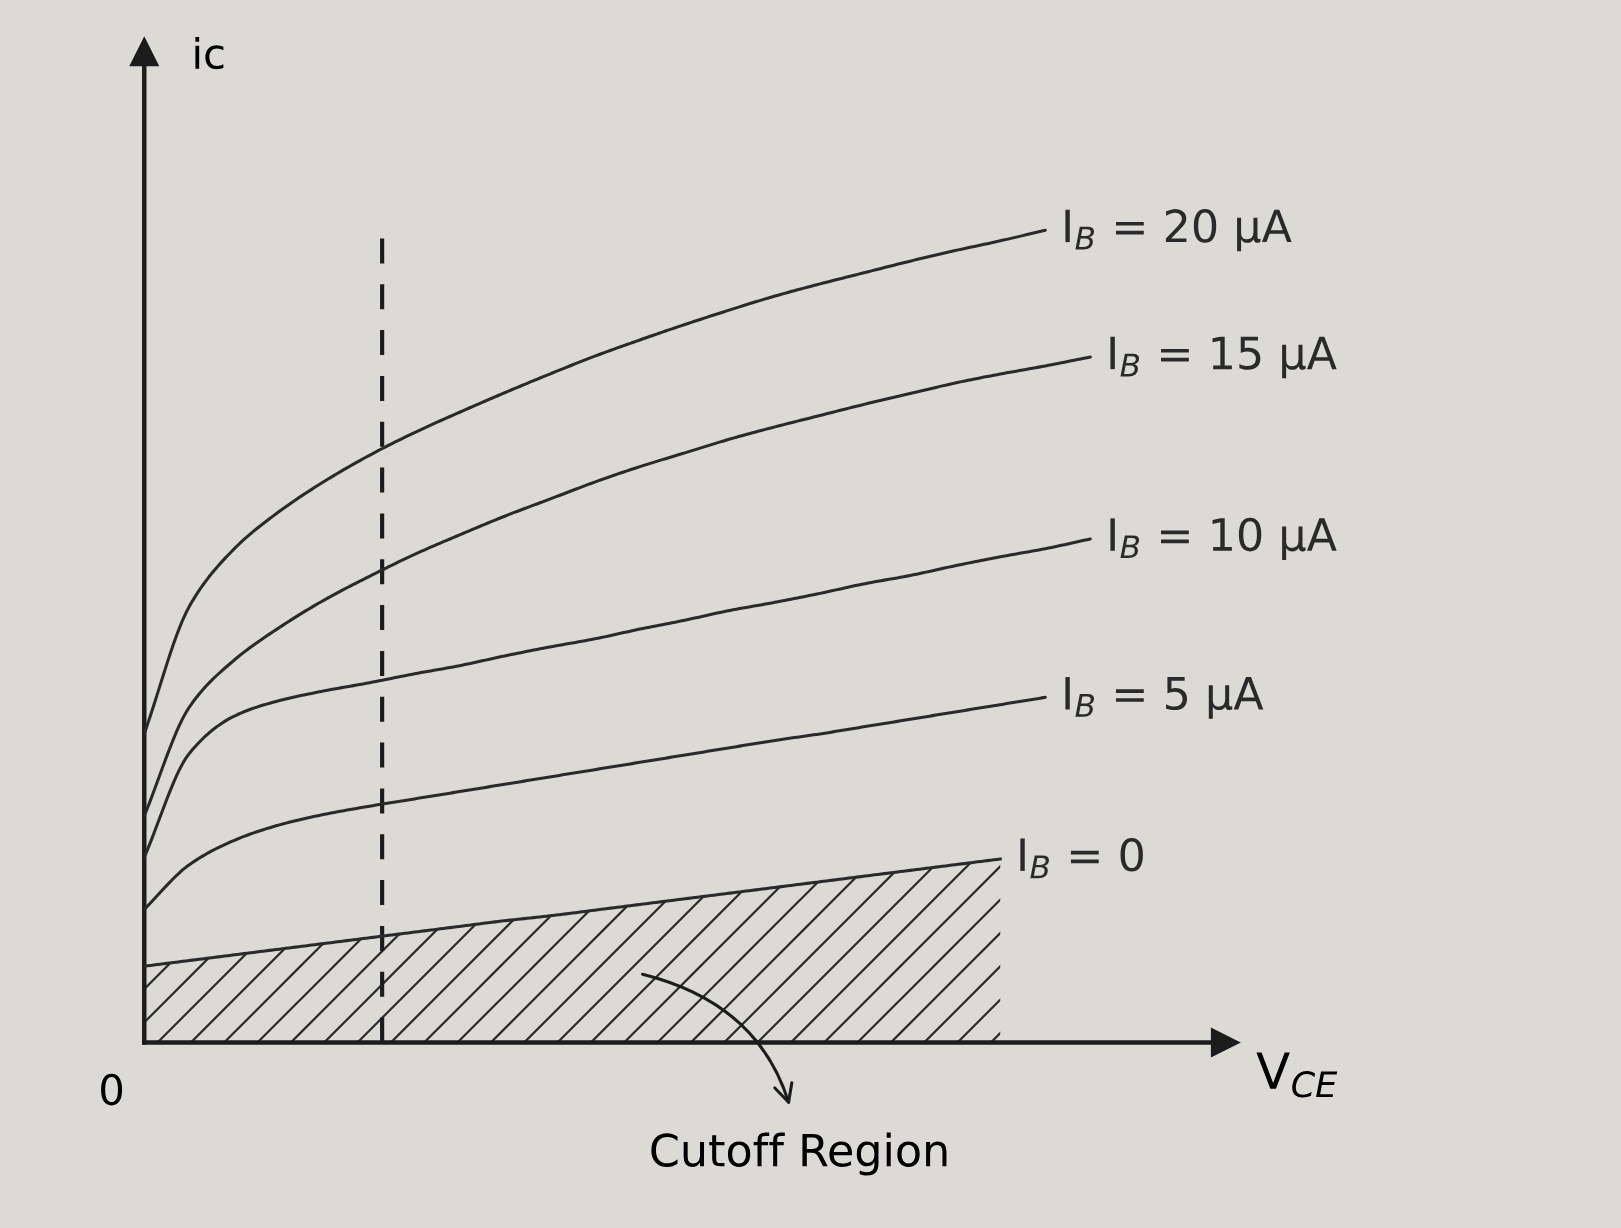  What do you see at coordinates (1297, 1075) in the screenshot?
I see `x-axis-title: V$_{CE}$` at bounding box center [1297, 1075].